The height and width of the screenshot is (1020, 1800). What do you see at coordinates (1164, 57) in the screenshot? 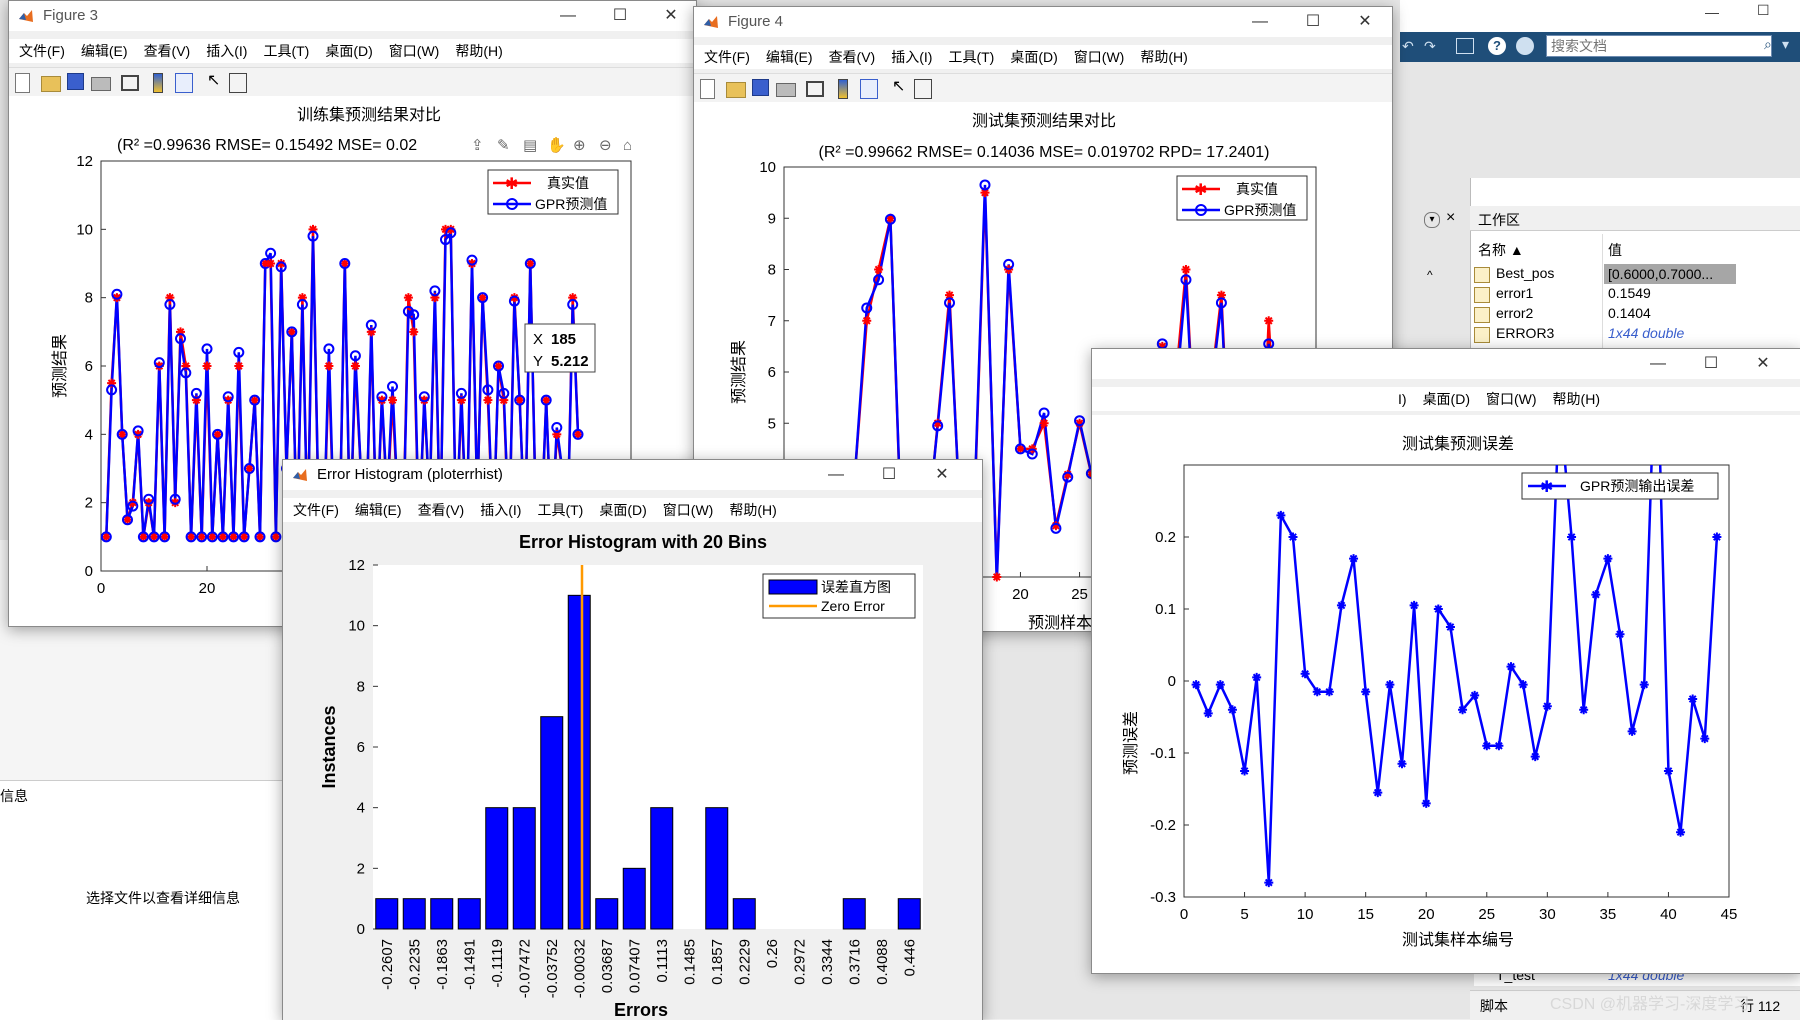
I see `menu-help: 帮助(H)` at bounding box center [1164, 57].